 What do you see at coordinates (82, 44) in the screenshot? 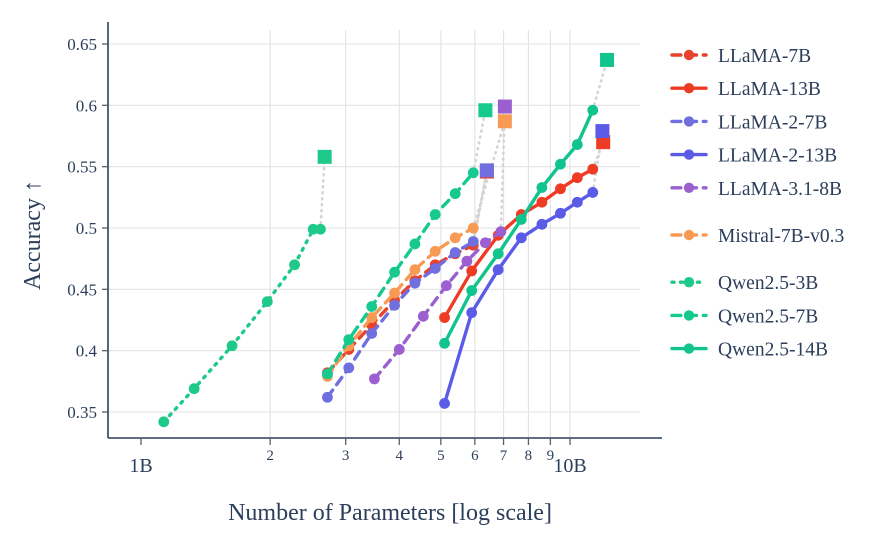
I see `y-tick-label: 0.65` at bounding box center [82, 44].